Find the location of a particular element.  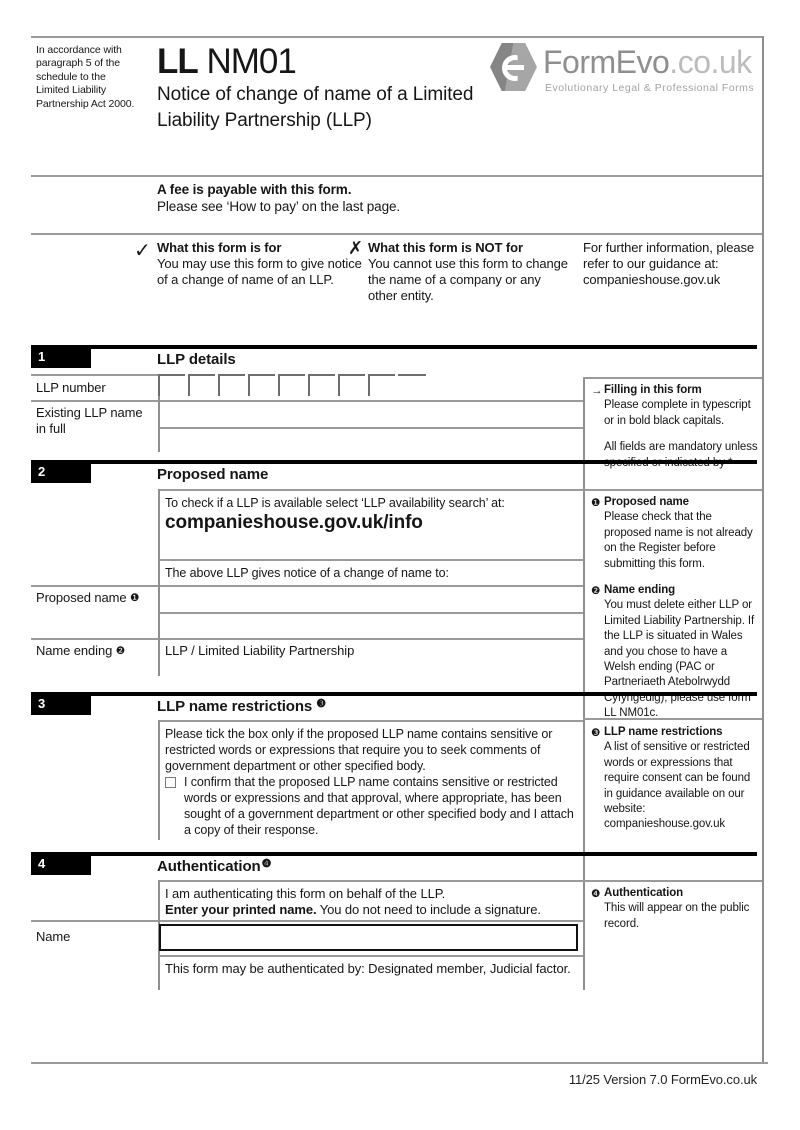

section3-bar is located at coordinates (394, 694).